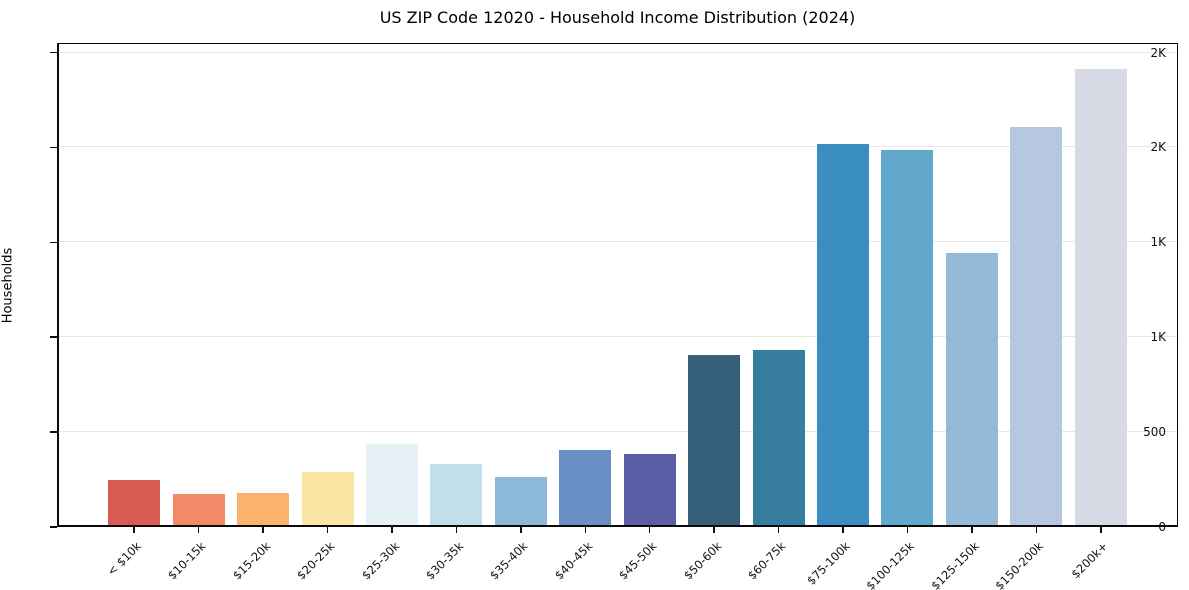  I want to click on bar-35-40k, so click(520, 502).